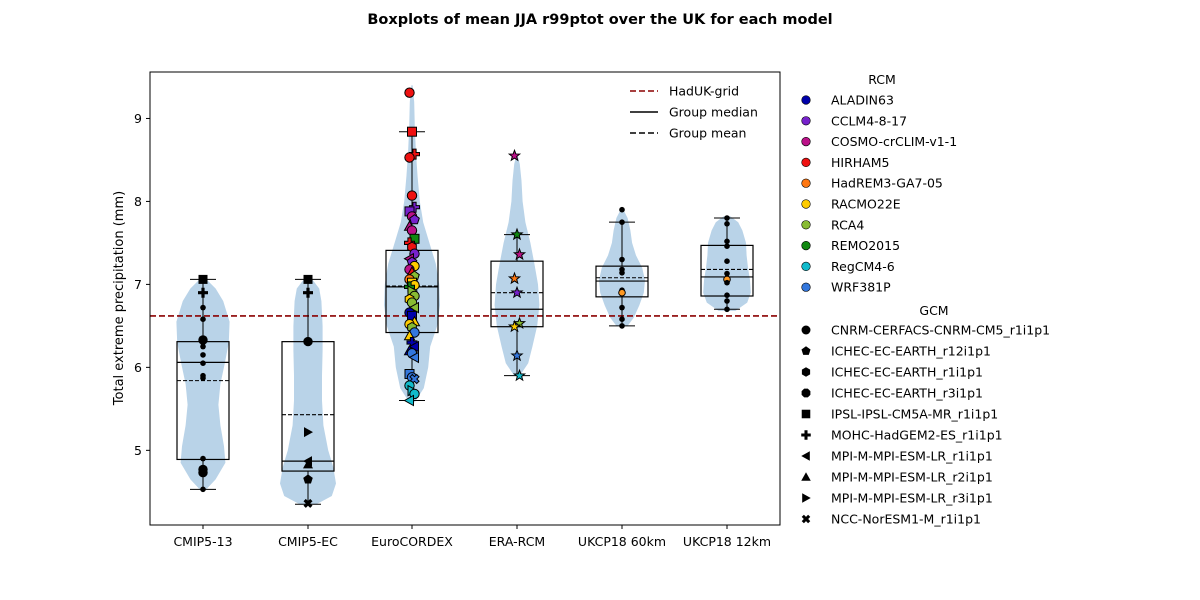  What do you see at coordinates (704, 91) in the screenshot?
I see `legend-line-label: HadUK-grid` at bounding box center [704, 91].